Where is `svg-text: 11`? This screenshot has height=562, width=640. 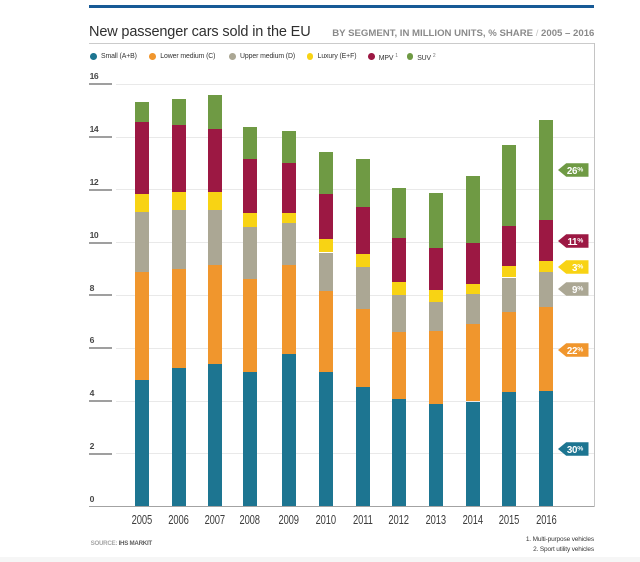
svg-text: 11 is located at coordinates (572, 242).